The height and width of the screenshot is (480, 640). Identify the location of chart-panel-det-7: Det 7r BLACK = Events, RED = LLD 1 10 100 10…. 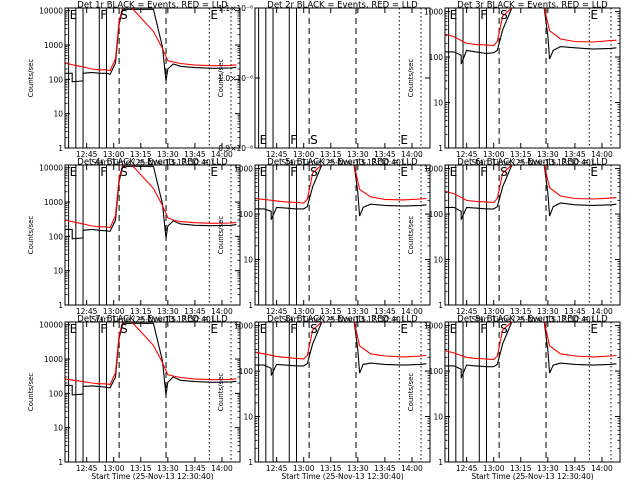
(134, 397).